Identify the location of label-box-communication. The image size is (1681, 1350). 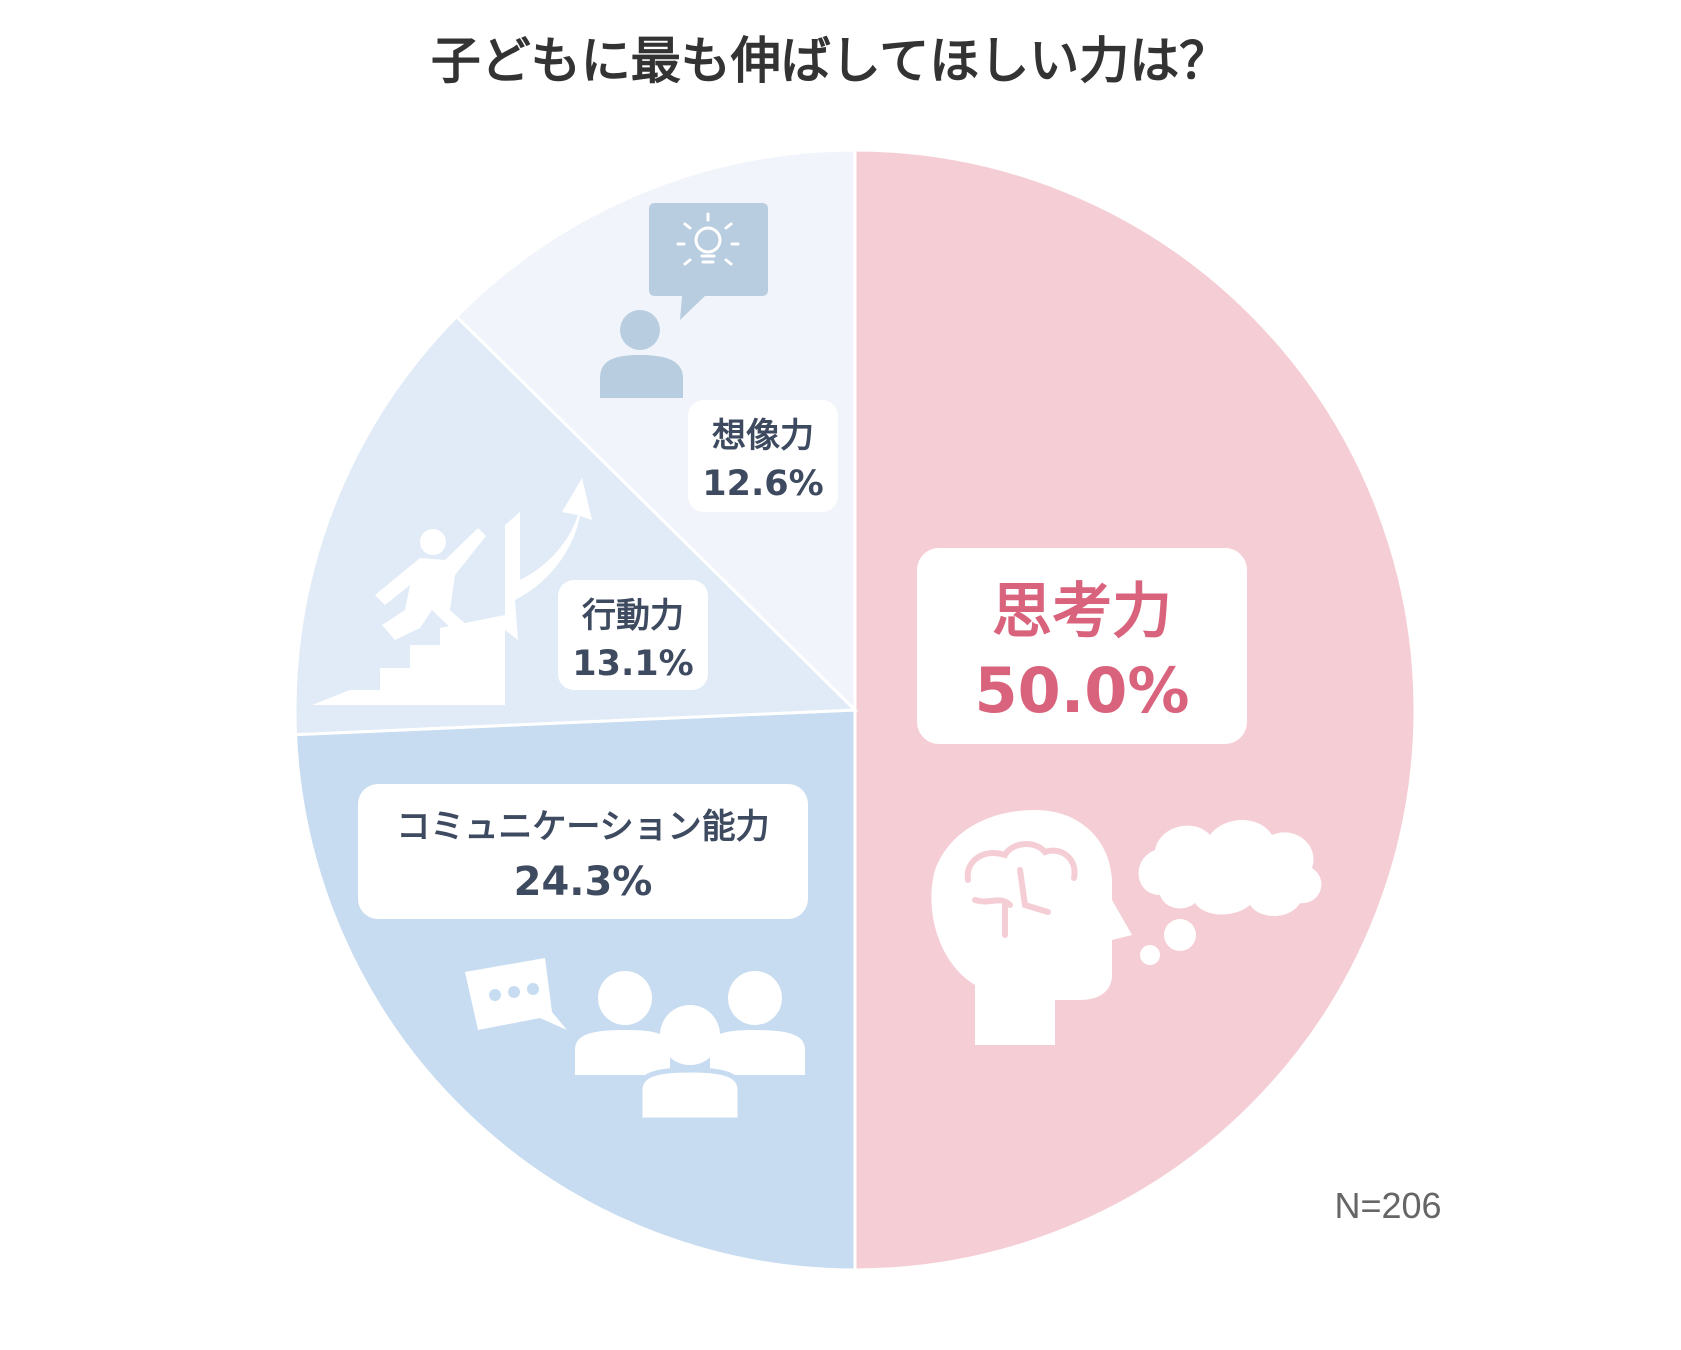
(583, 851).